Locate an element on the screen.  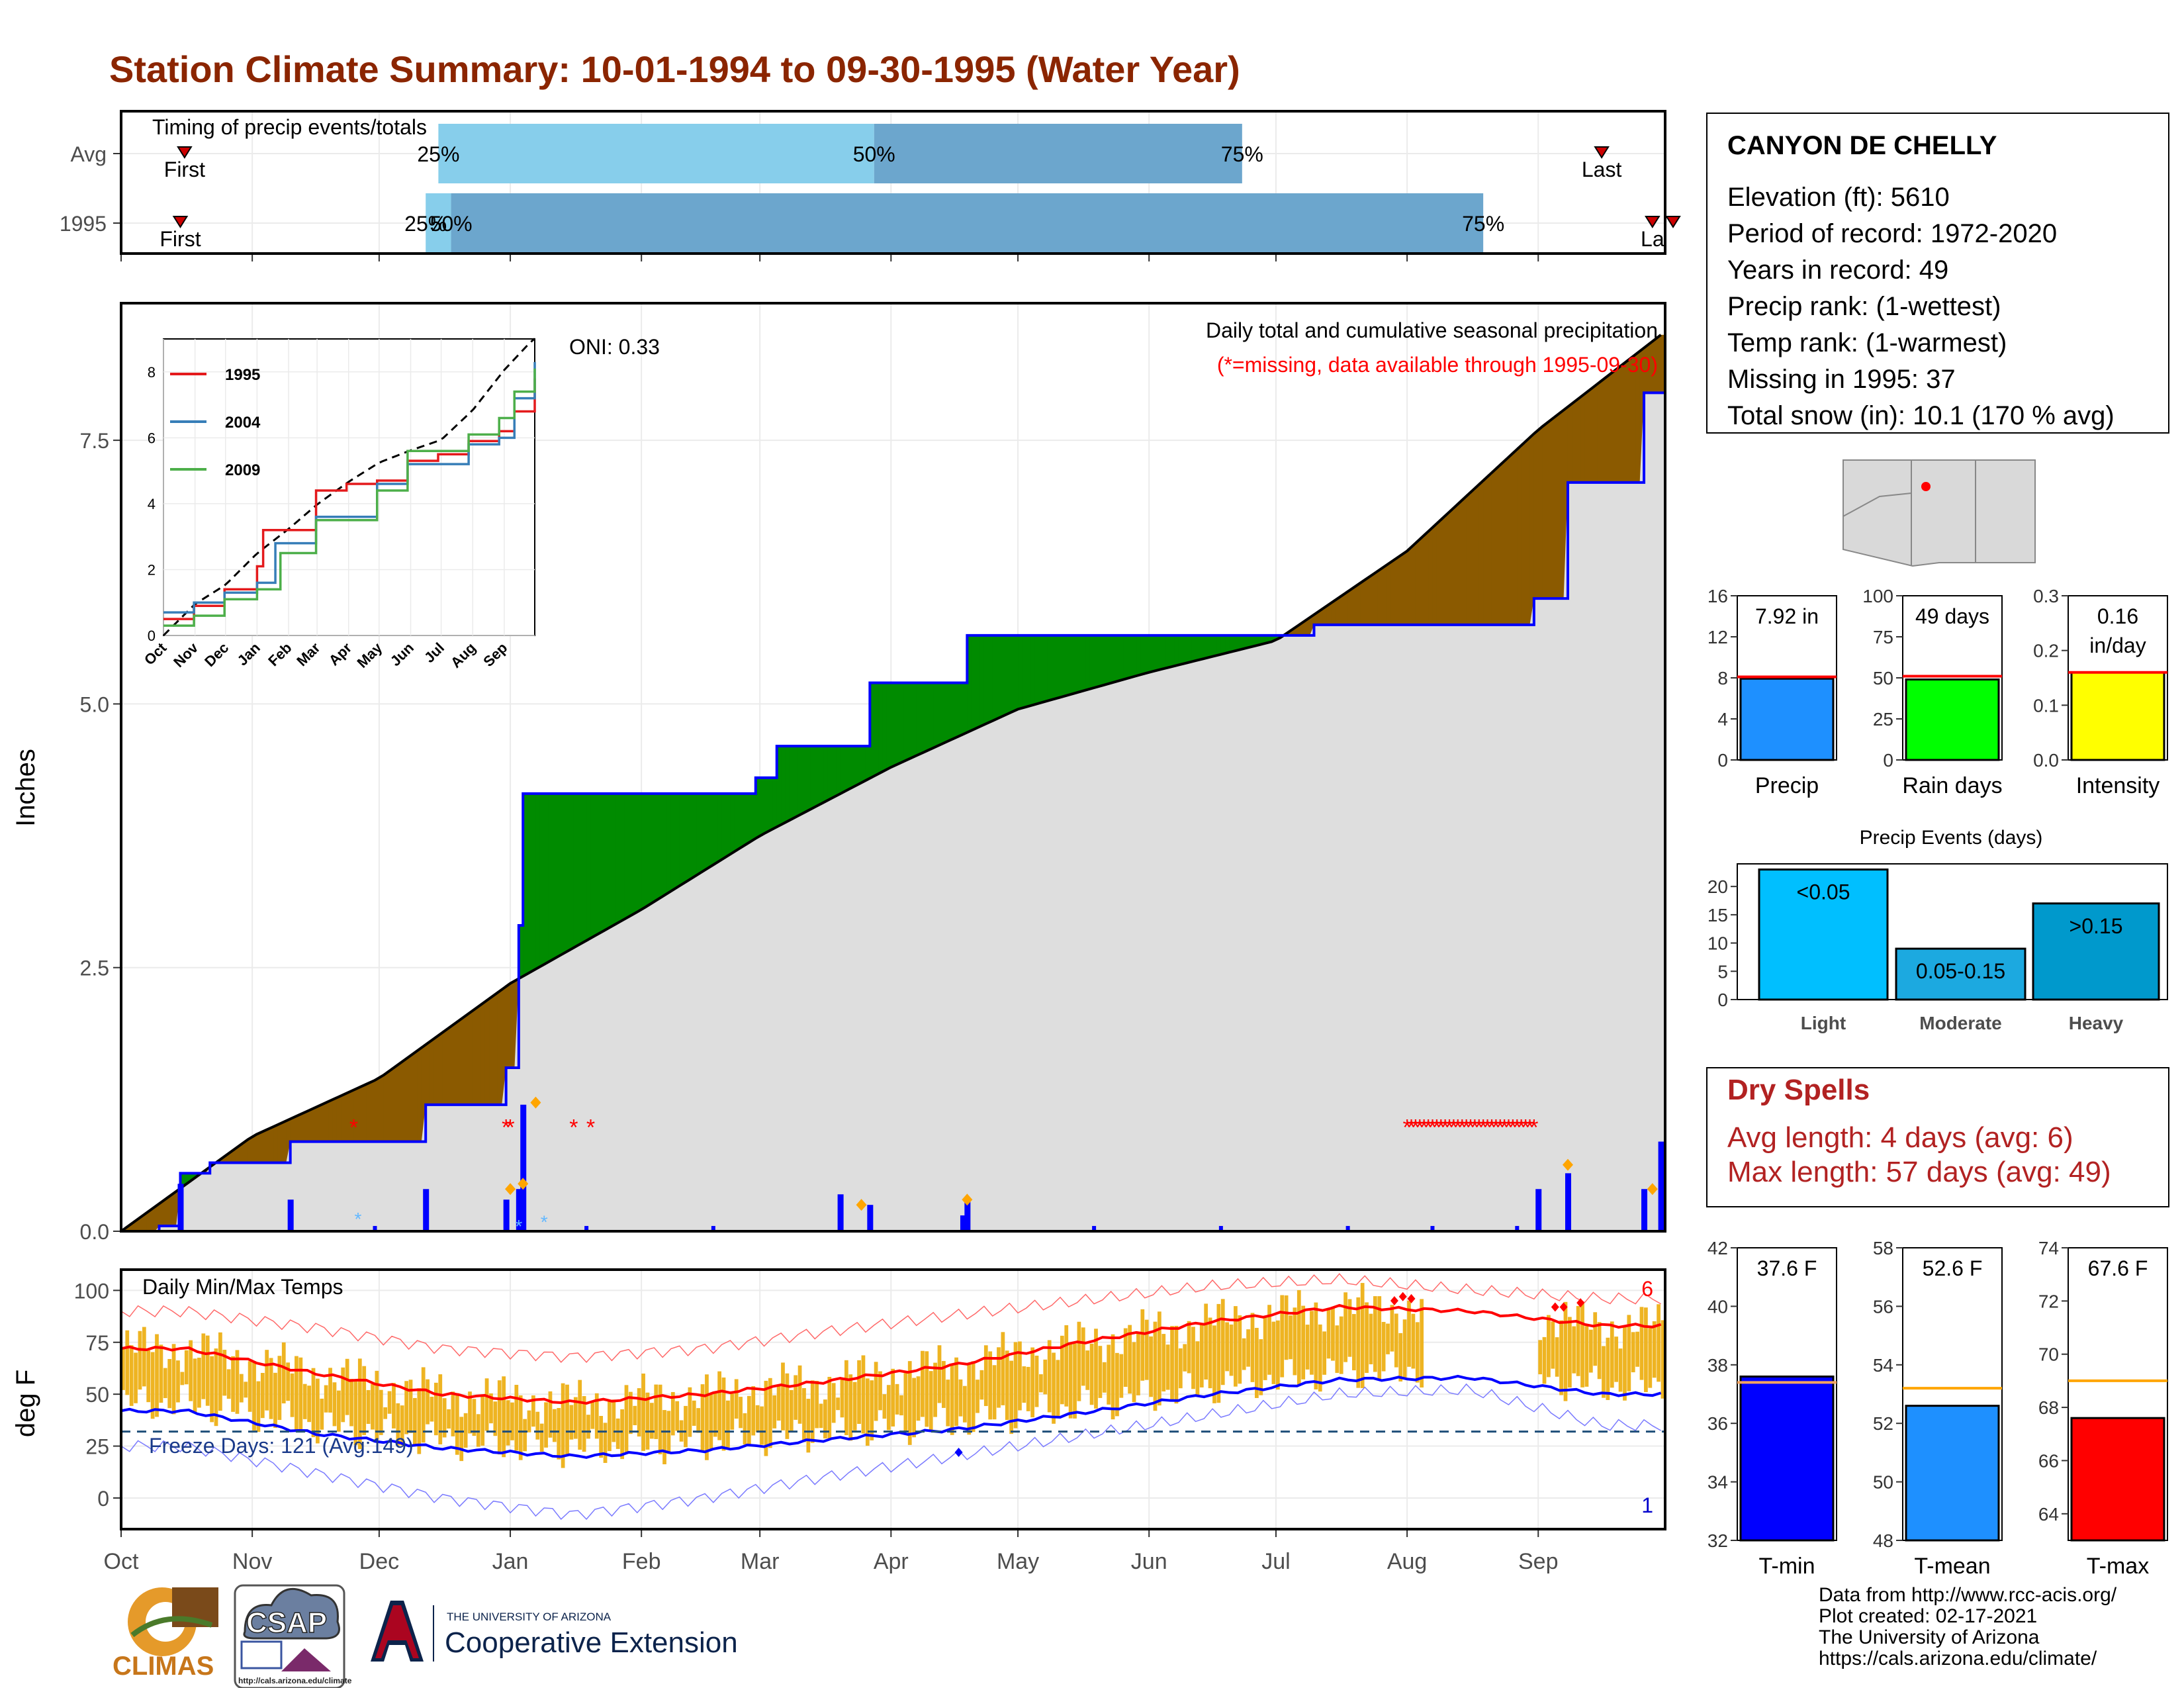
tmean-summary-label: T-mean is located at coordinates (1952, 1566).